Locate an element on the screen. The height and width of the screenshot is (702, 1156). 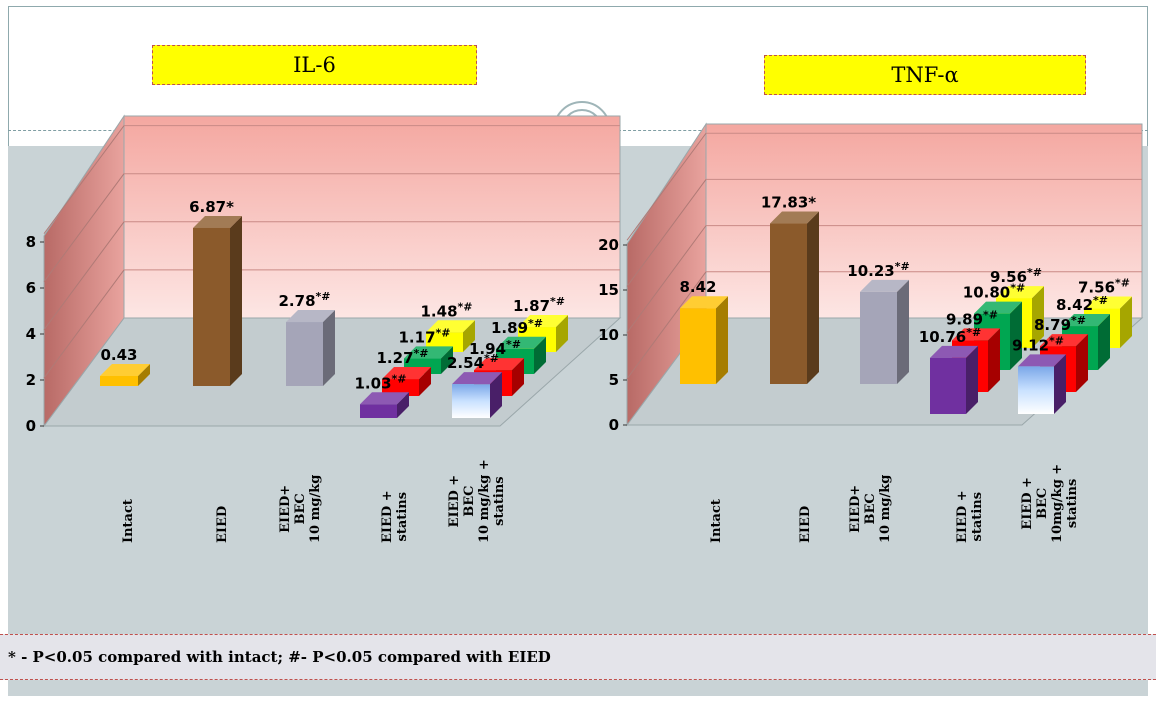
data-label: 0.43 is located at coordinates (118, 355).